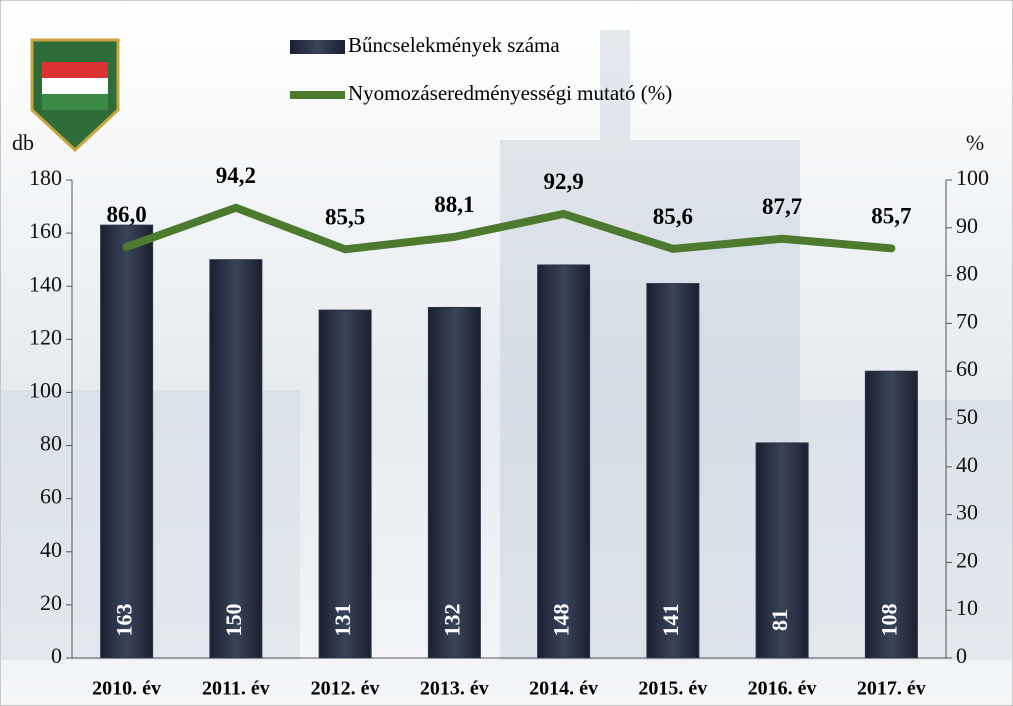 This screenshot has width=1013, height=706. I want to click on x-tick-label: 2012. év, so click(345, 689).